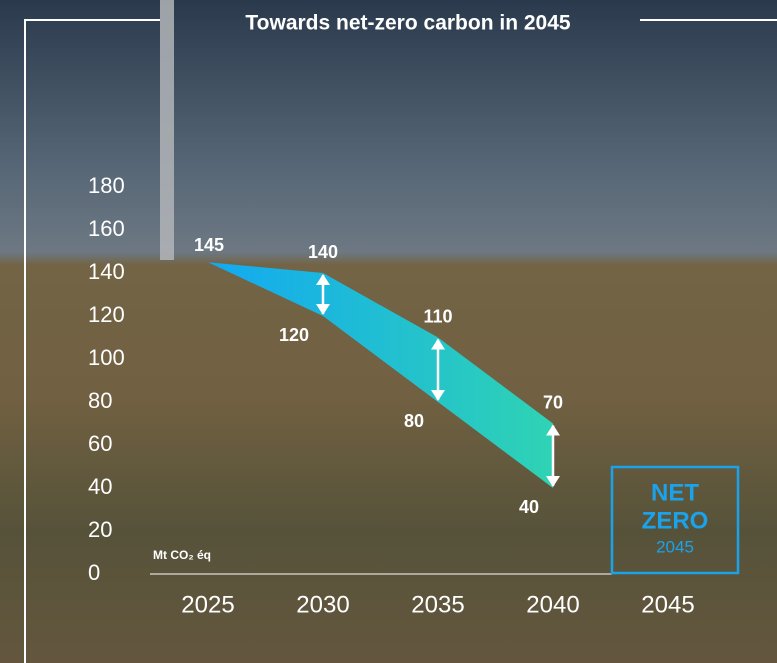 The height and width of the screenshot is (663, 777). I want to click on y-tick-label: 0, so click(94, 572).